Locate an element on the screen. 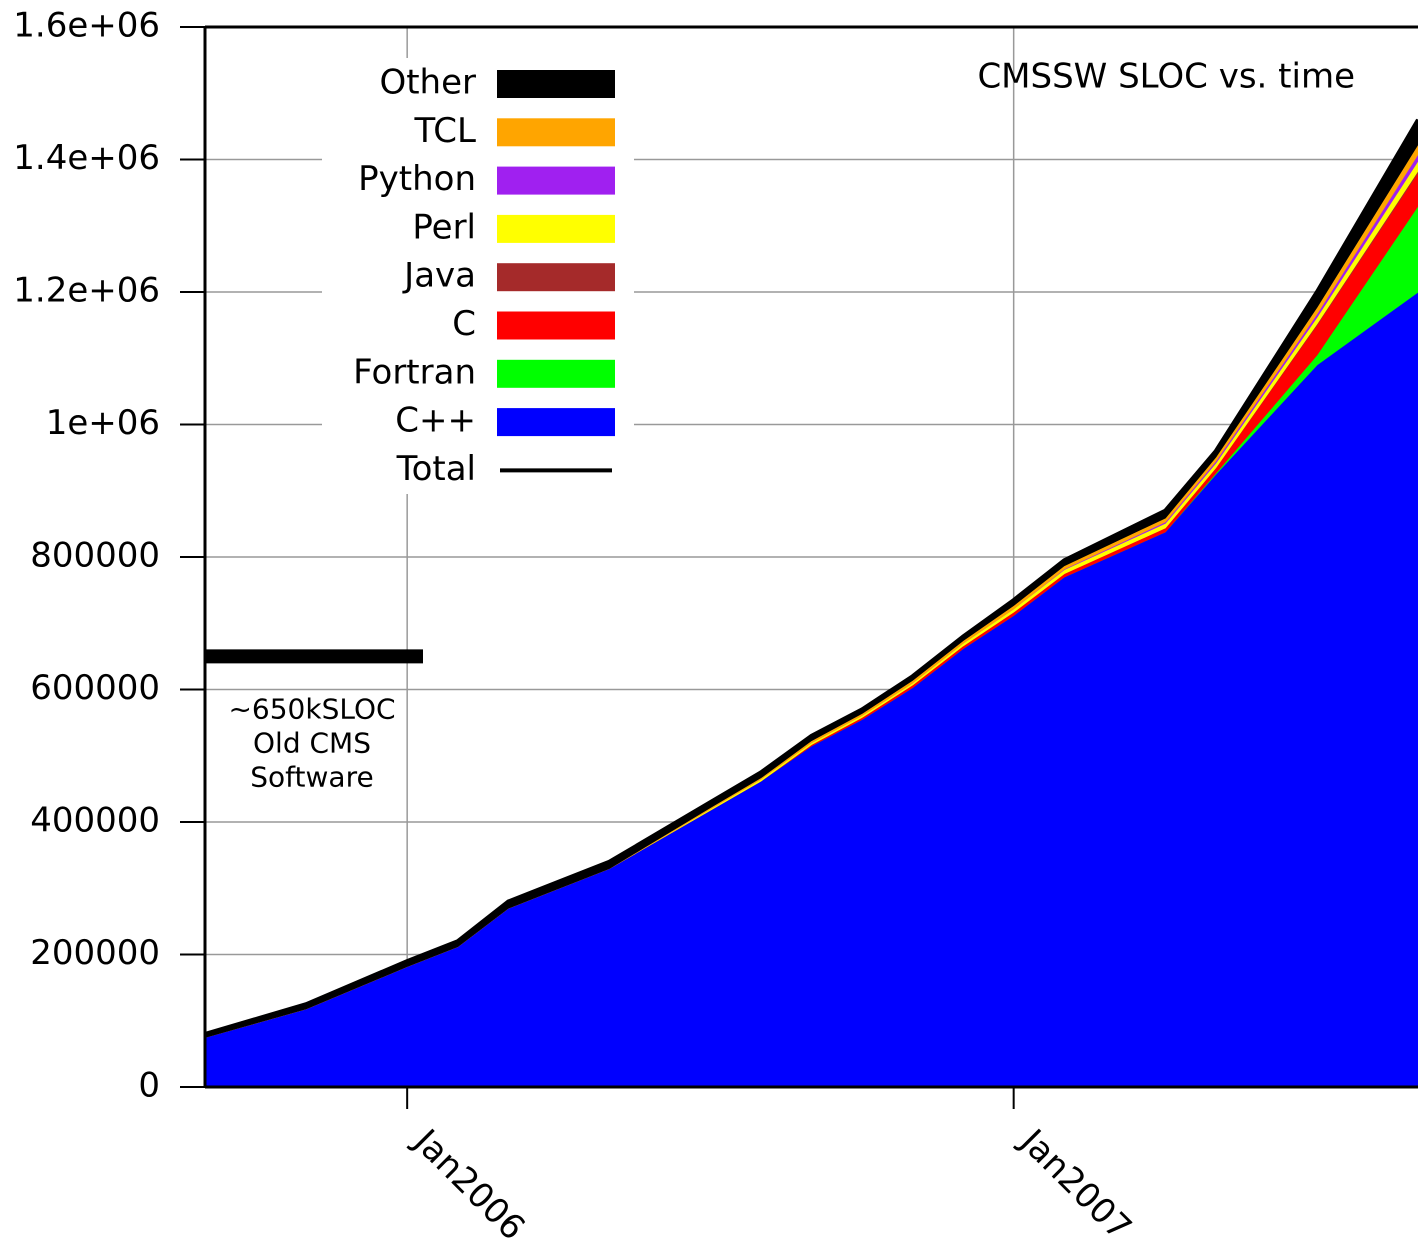 The height and width of the screenshot is (1239, 1418). legend-label: C is located at coordinates (464, 324).